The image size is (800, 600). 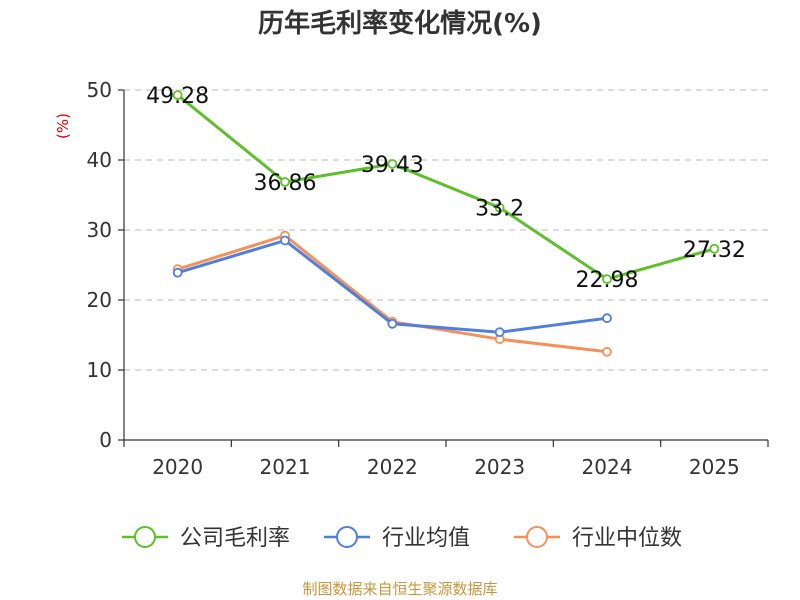 What do you see at coordinates (63, 126) in the screenshot?
I see `y-axis-label: (%)` at bounding box center [63, 126].